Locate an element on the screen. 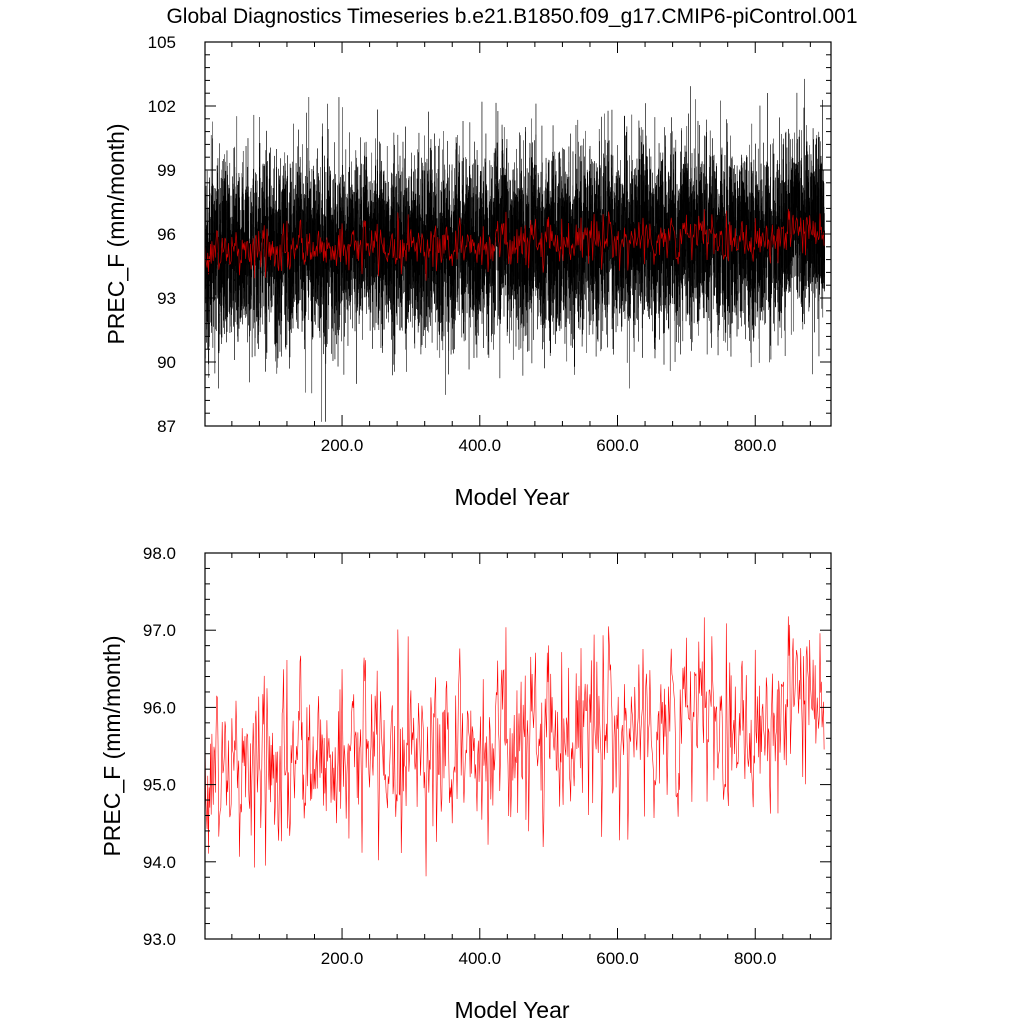 This screenshot has height=1024, width=1024. top-y-tick-label: 87 is located at coordinates (166, 426).